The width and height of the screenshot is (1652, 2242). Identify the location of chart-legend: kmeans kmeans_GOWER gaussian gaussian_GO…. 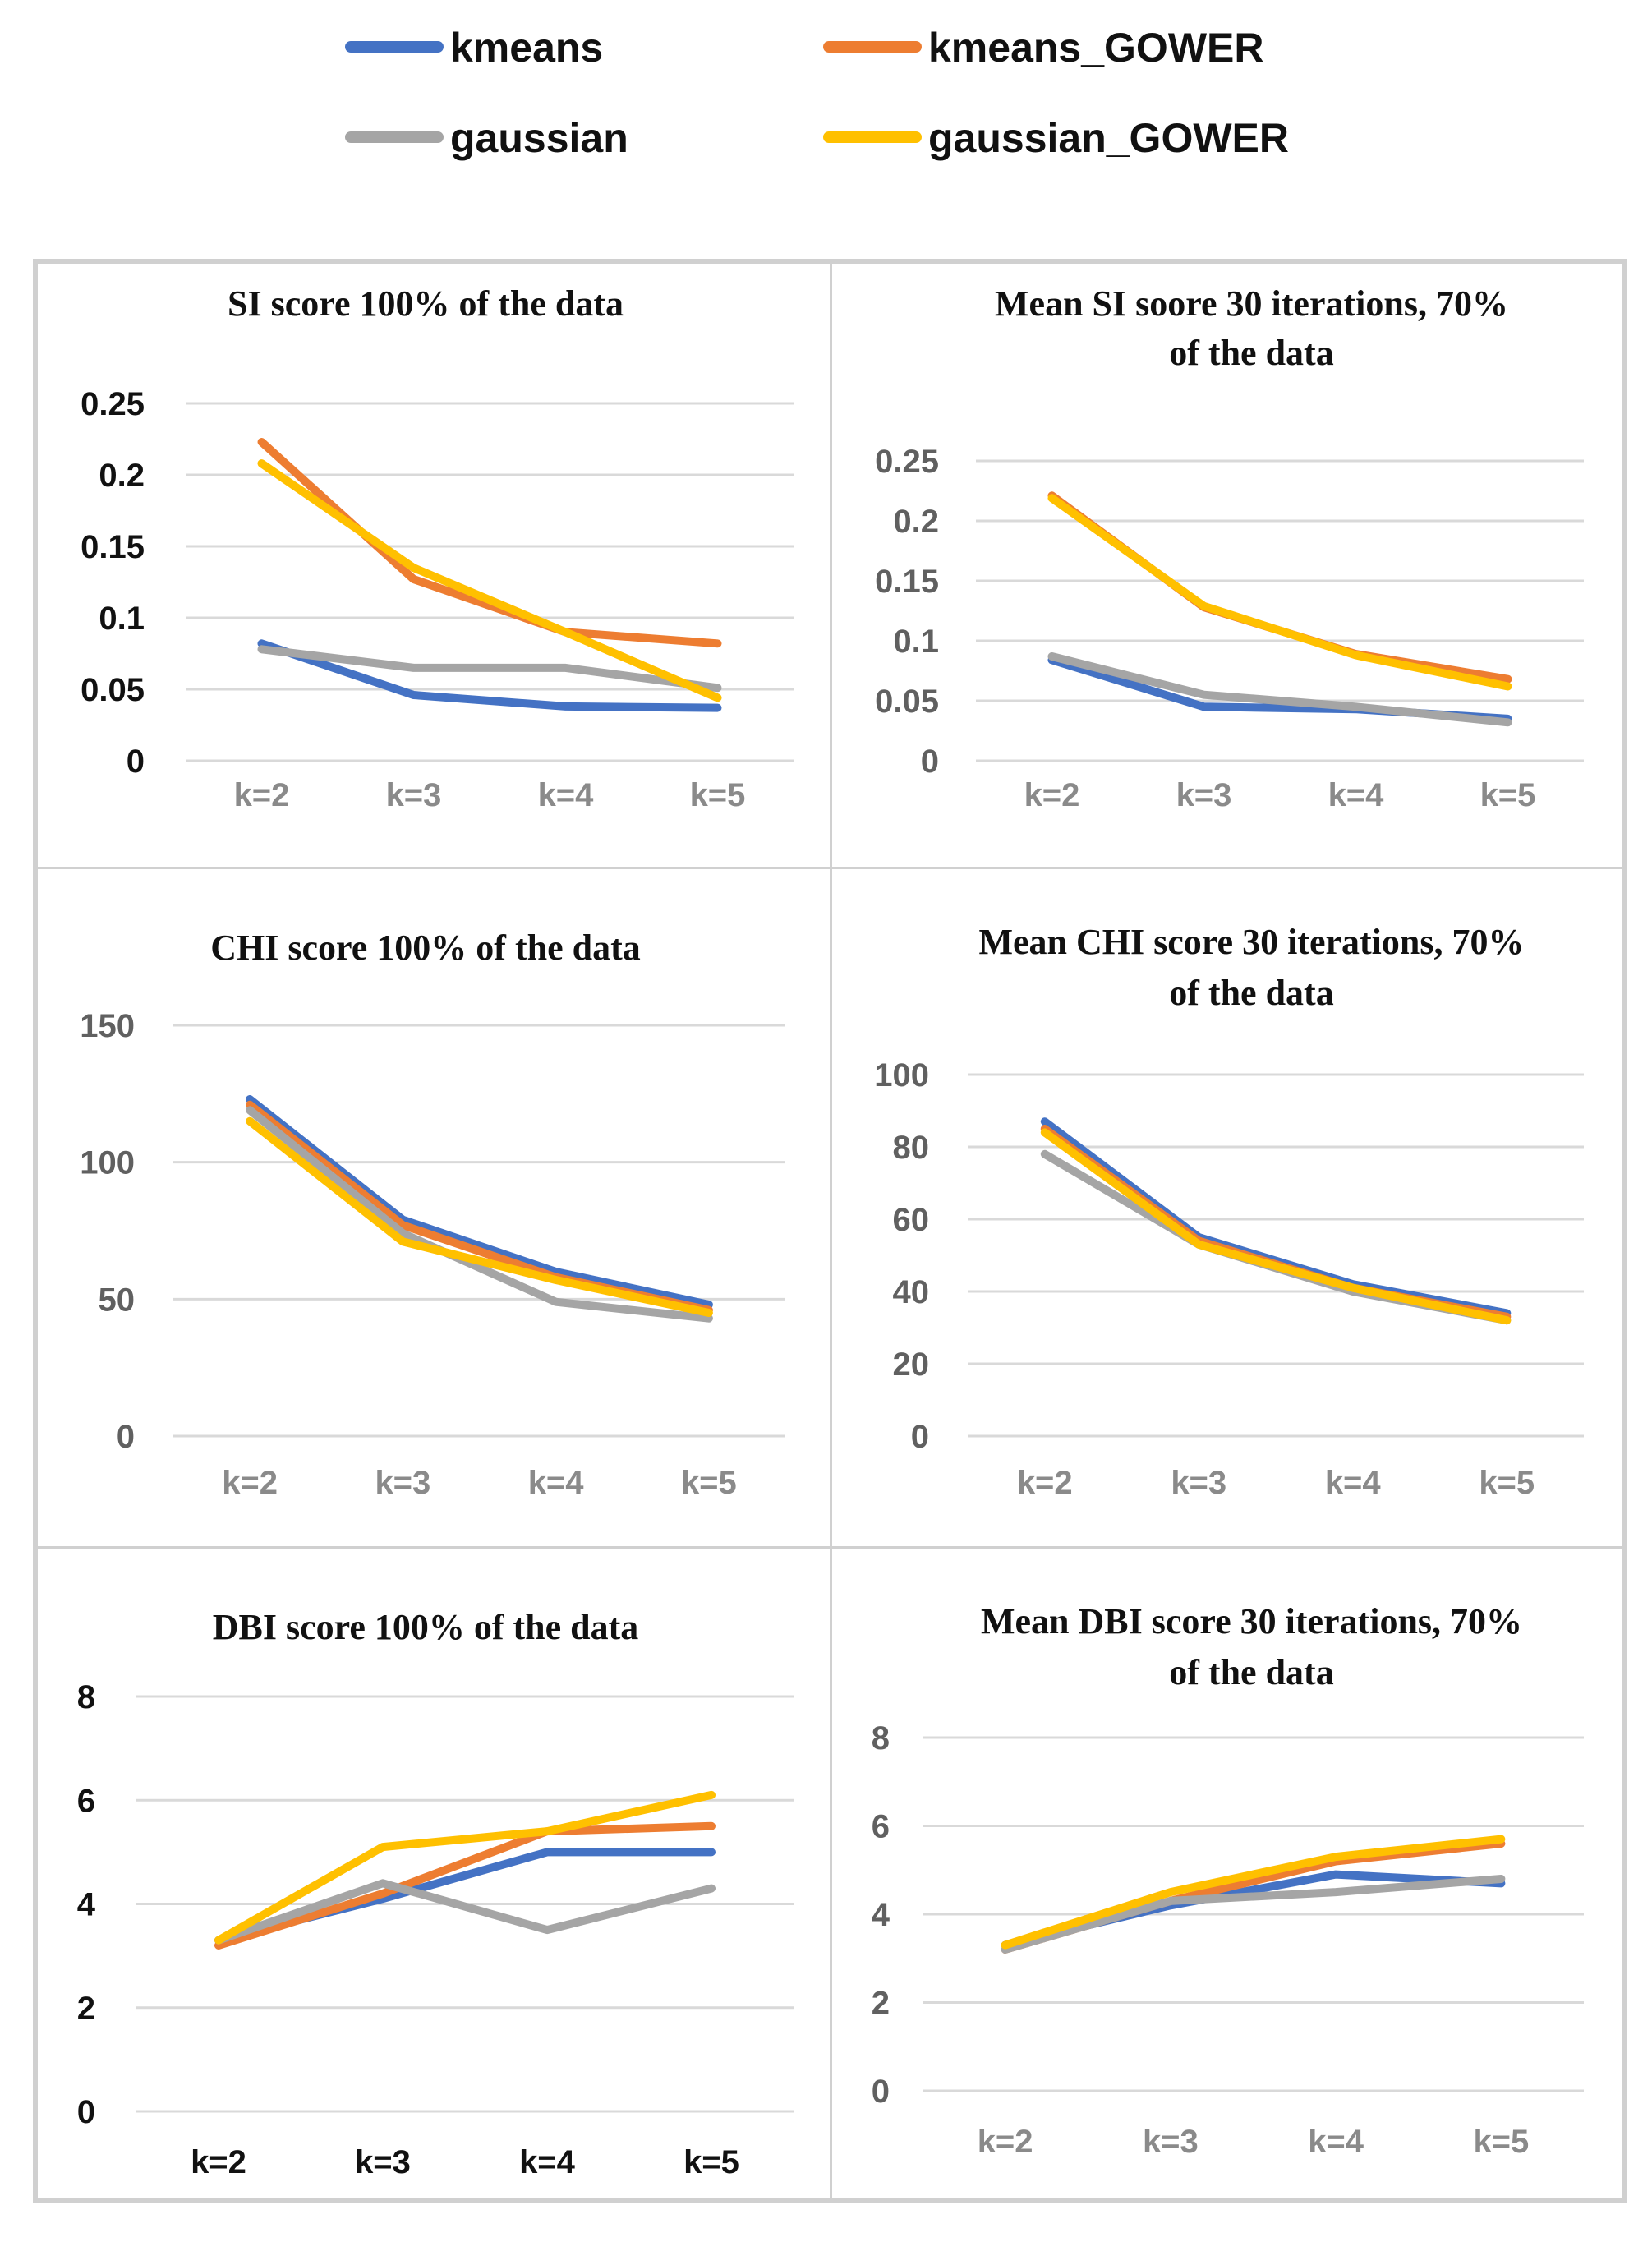
(826, 99).